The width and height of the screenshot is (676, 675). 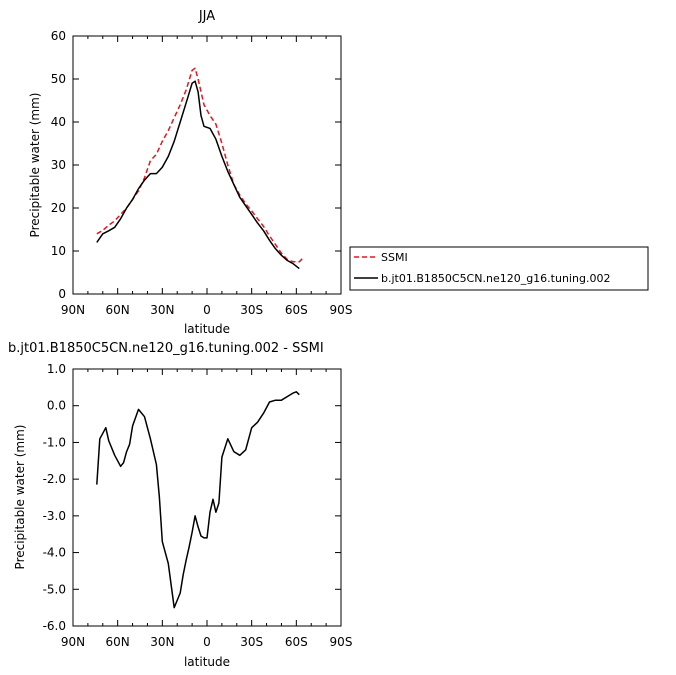 What do you see at coordinates (73, 310) in the screenshot?
I see `top-x-tick-label: 90N` at bounding box center [73, 310].